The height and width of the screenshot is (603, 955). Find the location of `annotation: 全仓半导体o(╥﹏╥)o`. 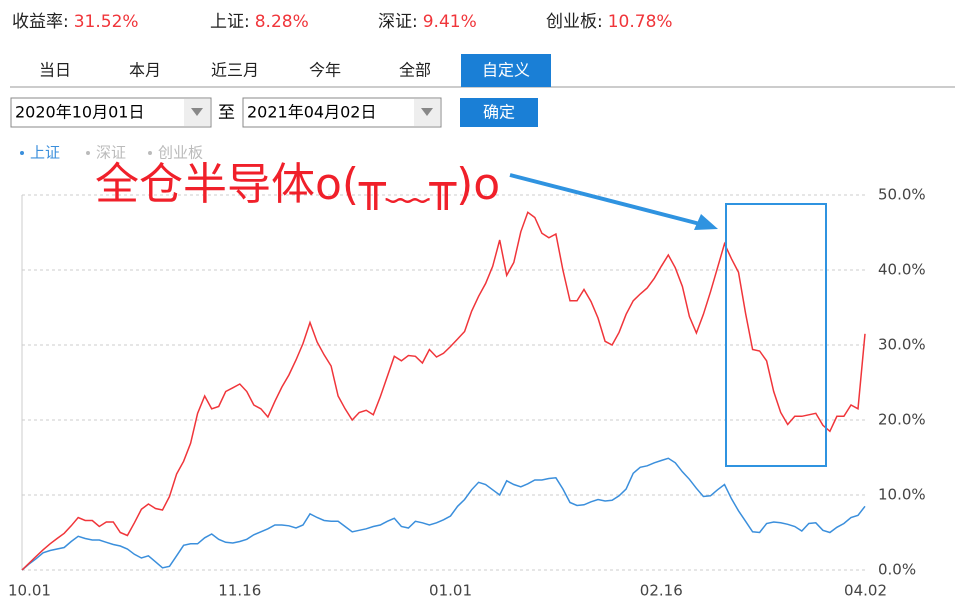

annotation: 全仓半导体o(╥﹏╥)o is located at coordinates (297, 184).